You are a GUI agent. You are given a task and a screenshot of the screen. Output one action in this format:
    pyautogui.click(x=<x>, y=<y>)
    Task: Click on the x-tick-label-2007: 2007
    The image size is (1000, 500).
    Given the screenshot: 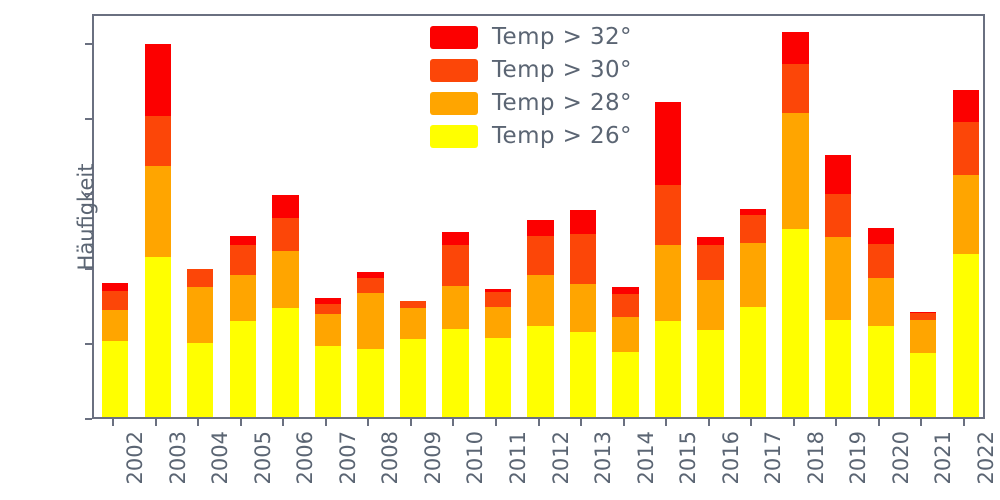 What is the action you would take?
    pyautogui.click(x=347, y=458)
    